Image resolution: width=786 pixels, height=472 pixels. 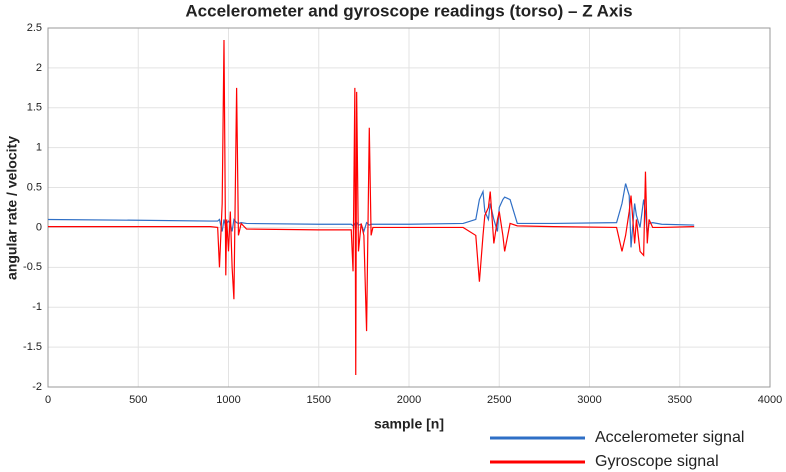 What do you see at coordinates (32, 267) in the screenshot?
I see `y-tick-label: -0.5` at bounding box center [32, 267].